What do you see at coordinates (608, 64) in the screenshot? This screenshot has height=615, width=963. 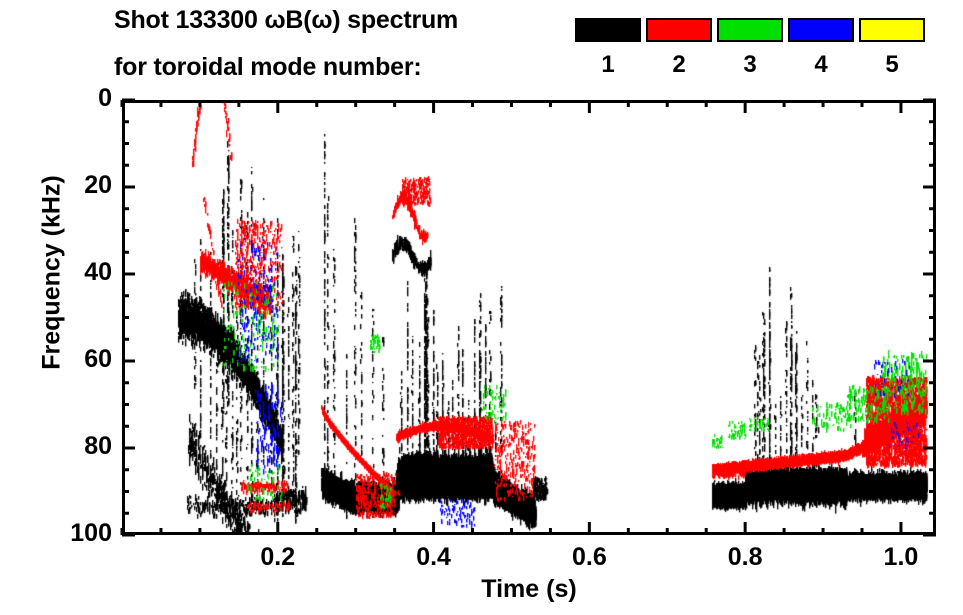 I see `legend-label-1: 1` at bounding box center [608, 64].